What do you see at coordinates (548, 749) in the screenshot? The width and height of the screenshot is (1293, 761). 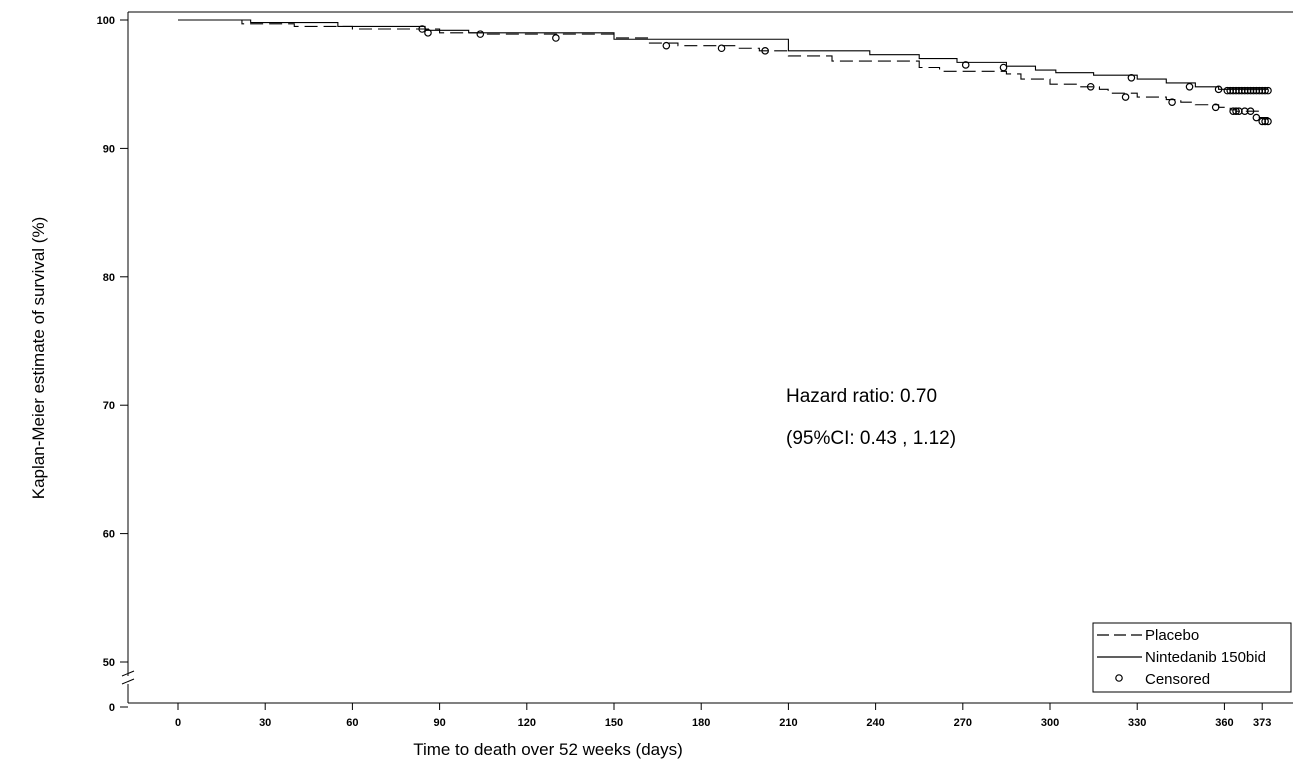 I see `x-axis-title: Time to death over 52 weeks (days)` at bounding box center [548, 749].